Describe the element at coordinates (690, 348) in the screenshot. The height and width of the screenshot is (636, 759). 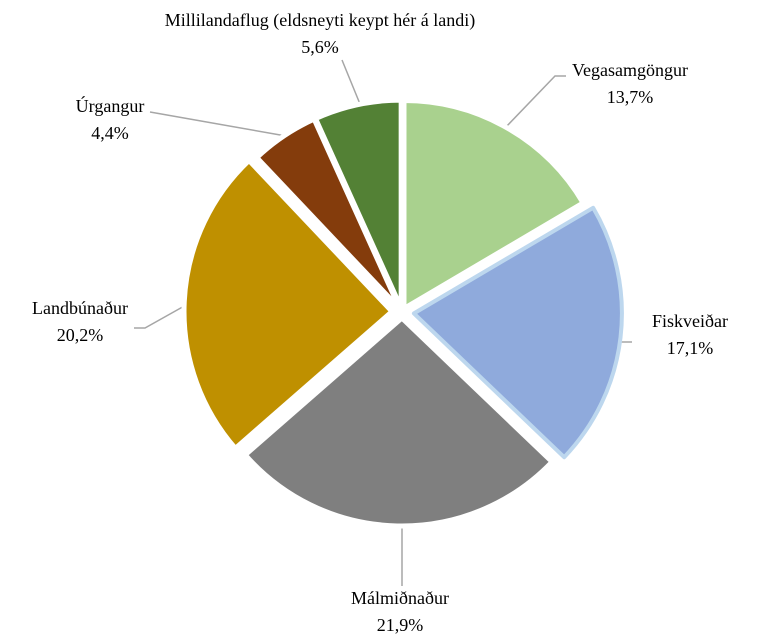
I see `slice-value-label: 17,1%` at that location.